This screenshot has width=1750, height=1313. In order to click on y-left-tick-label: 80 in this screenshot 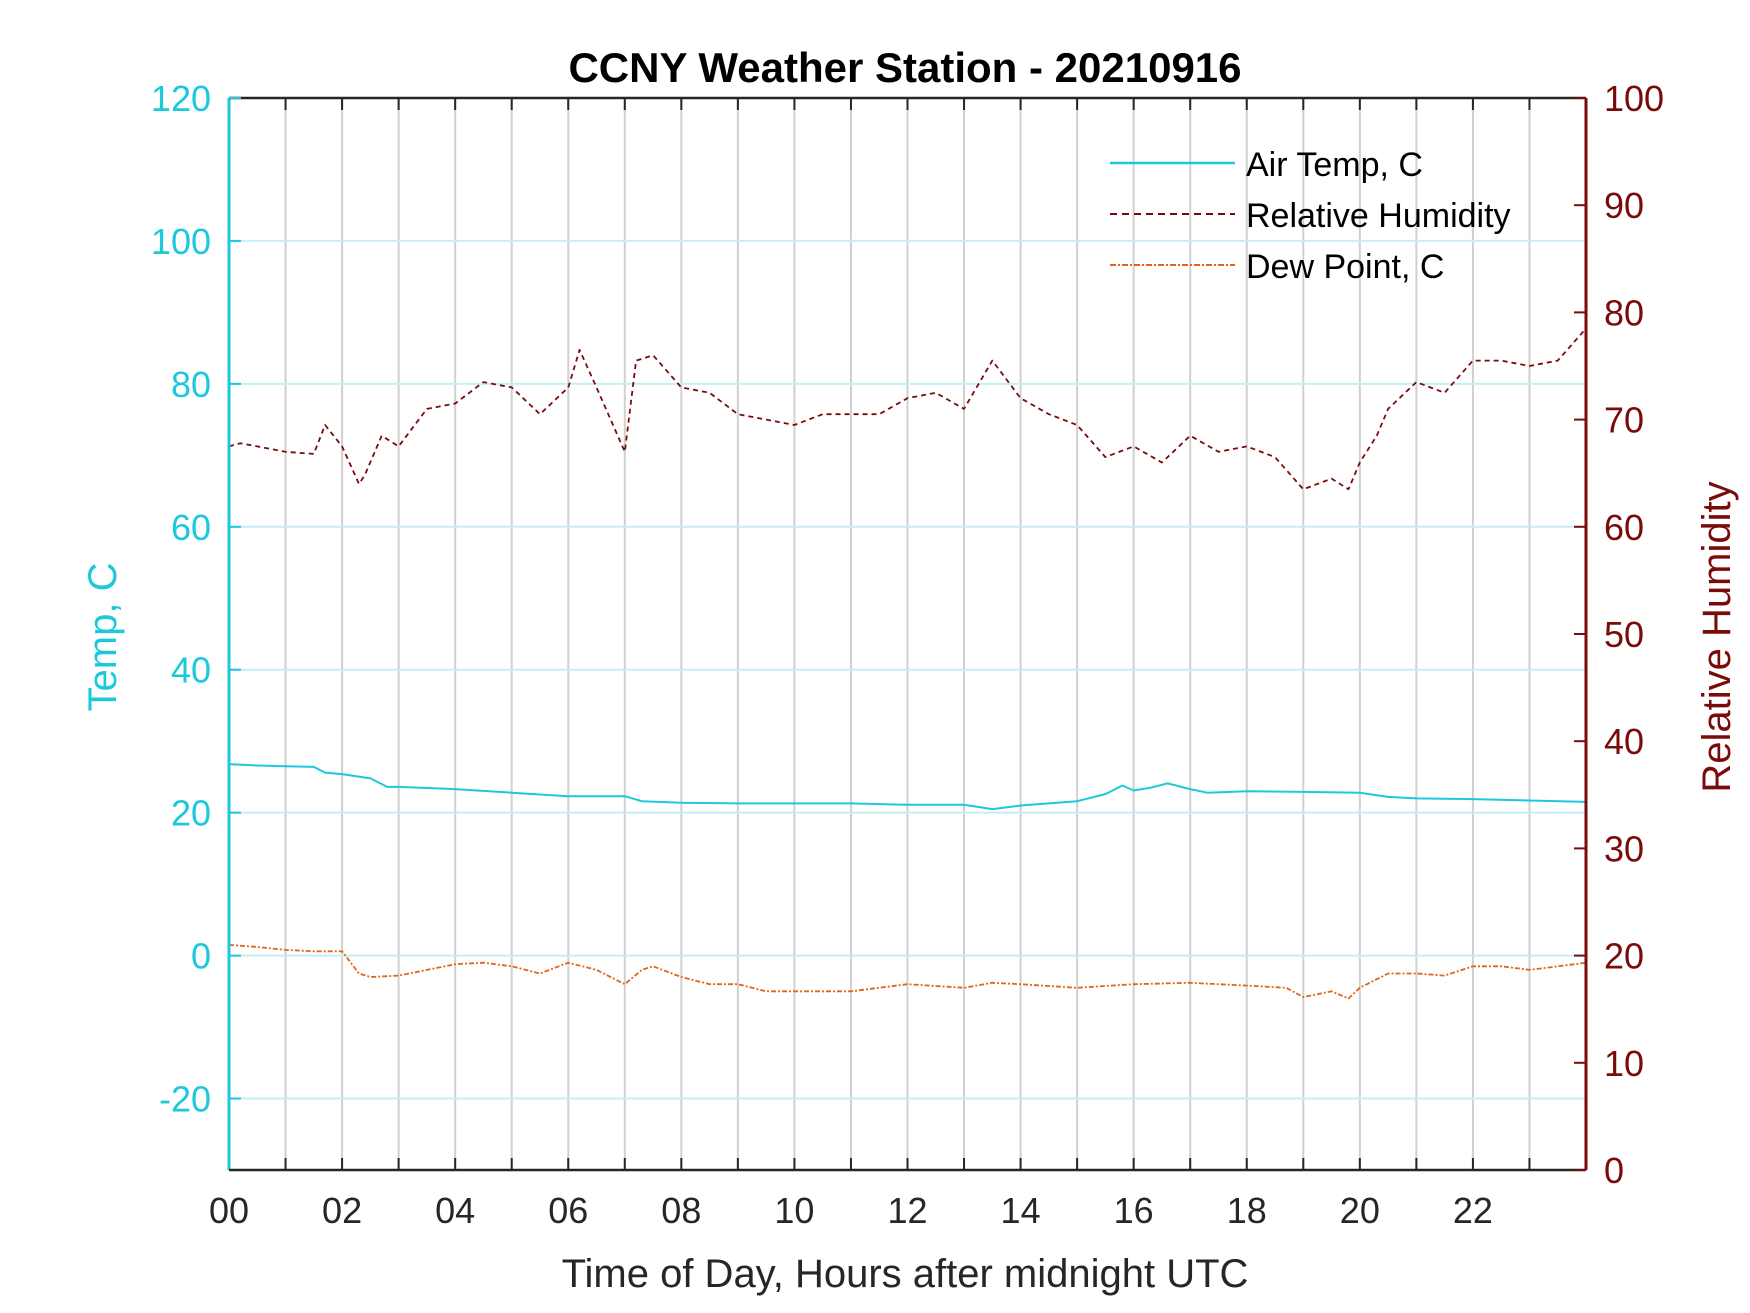, I will do `click(191, 384)`.